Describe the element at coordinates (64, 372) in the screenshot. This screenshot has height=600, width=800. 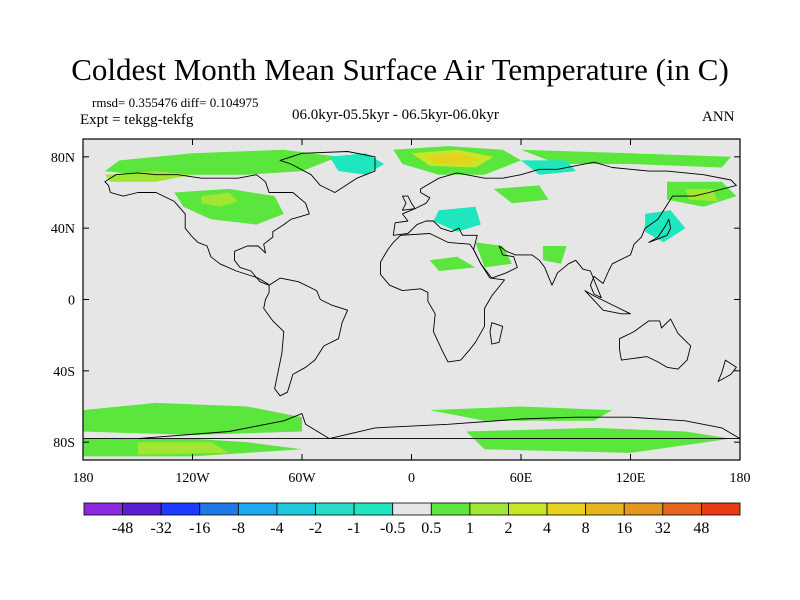
I see `y-tick-label: 40S` at that location.